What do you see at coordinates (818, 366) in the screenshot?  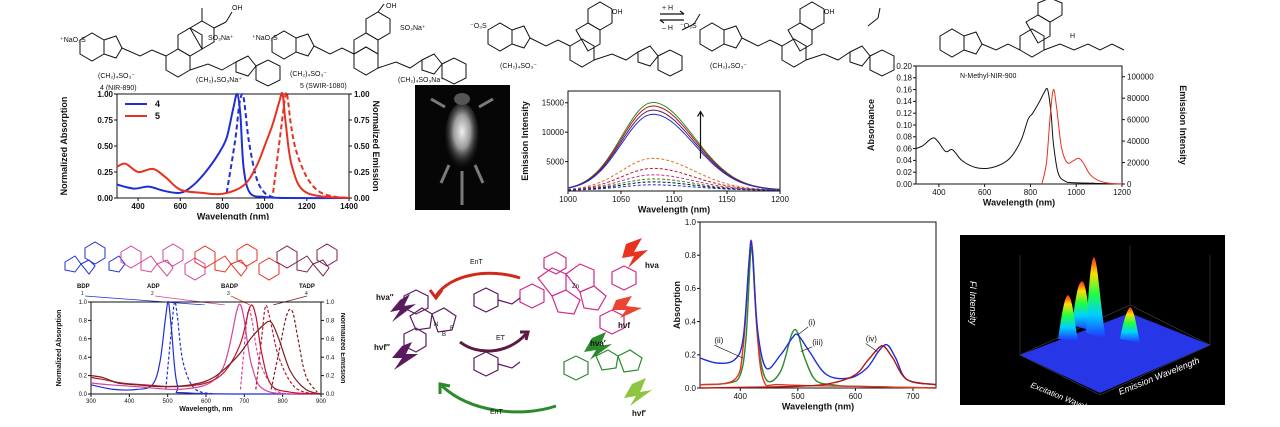 I see `series-line-(iv)` at bounding box center [818, 366].